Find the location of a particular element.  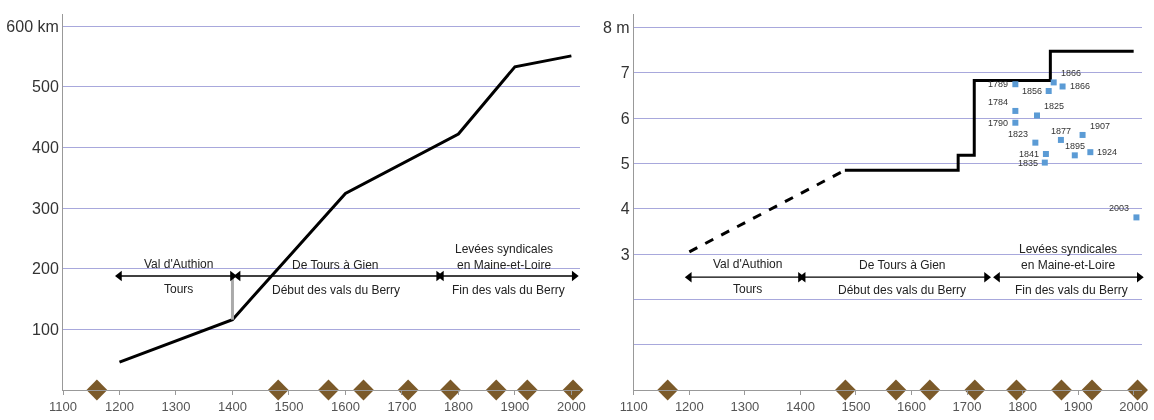

annotation: 1825 is located at coordinates (1054, 106).